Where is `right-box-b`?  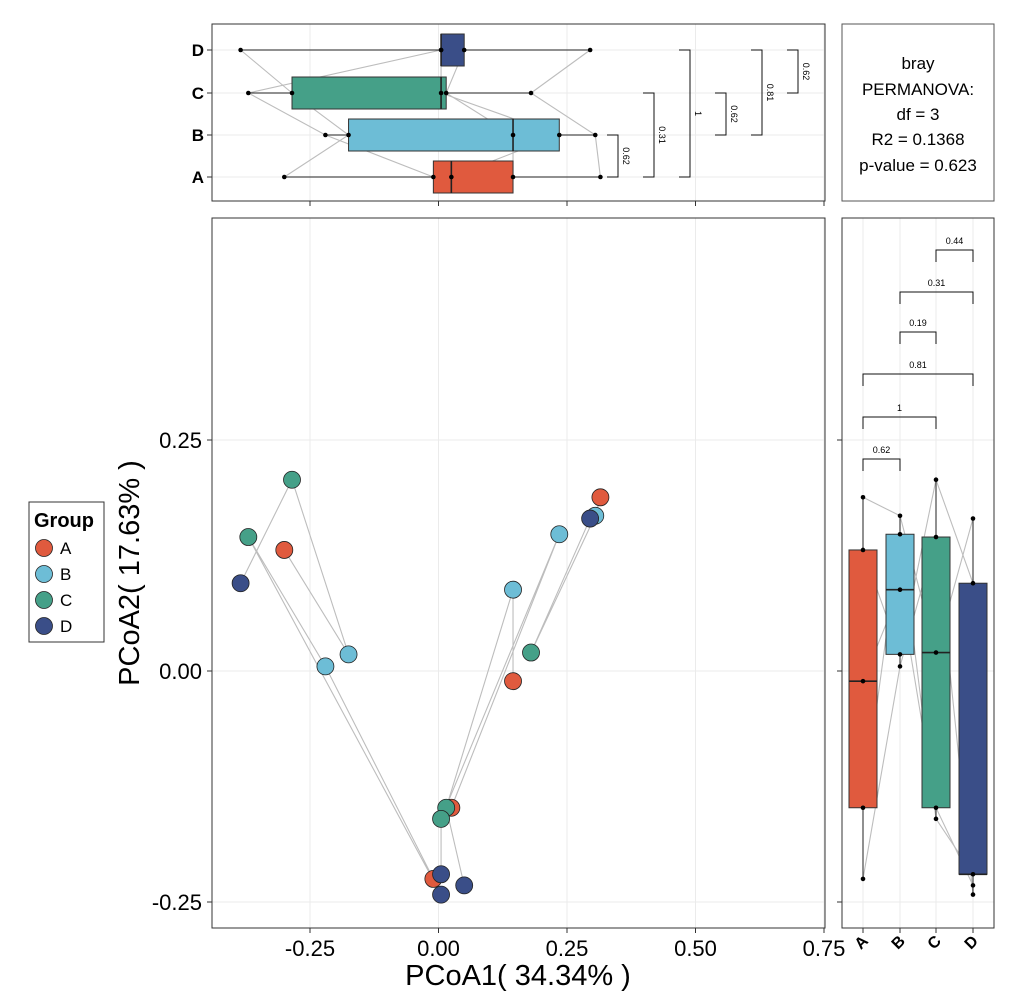 right-box-b is located at coordinates (900, 594).